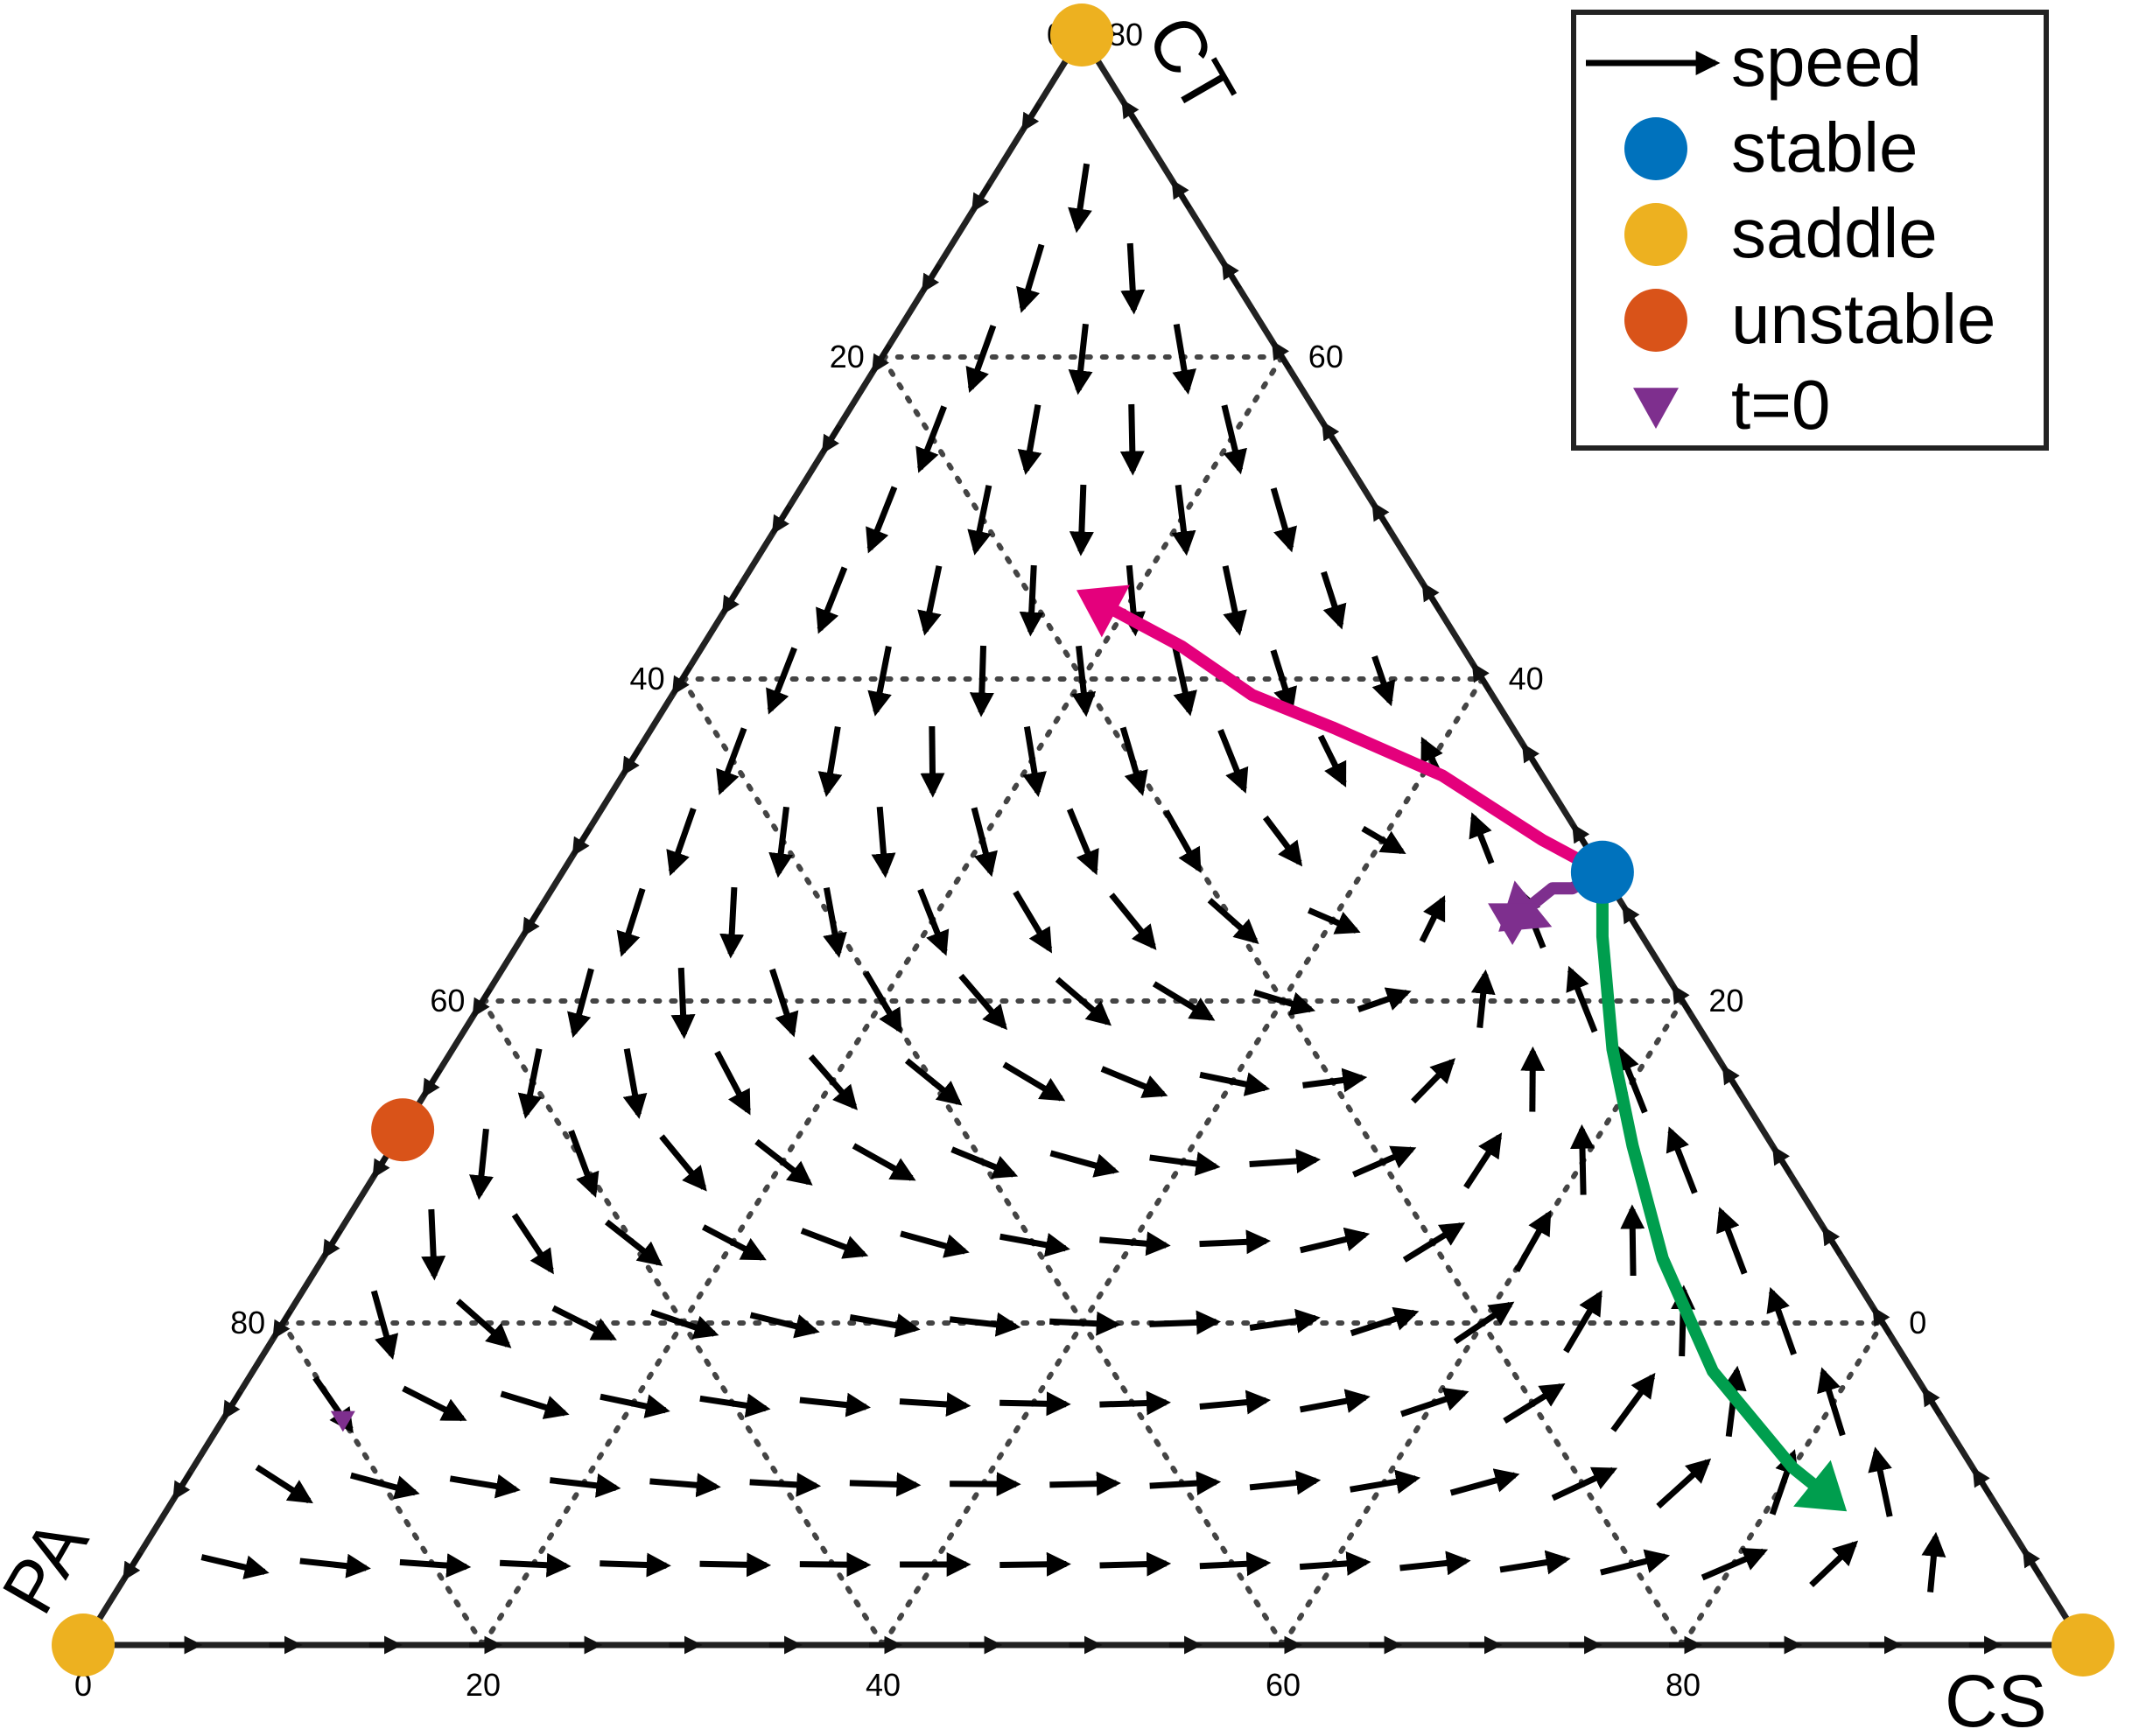 This screenshot has height=1736, width=2139. I want to click on vertex-label-cs: CS, so click(1996, 1698).